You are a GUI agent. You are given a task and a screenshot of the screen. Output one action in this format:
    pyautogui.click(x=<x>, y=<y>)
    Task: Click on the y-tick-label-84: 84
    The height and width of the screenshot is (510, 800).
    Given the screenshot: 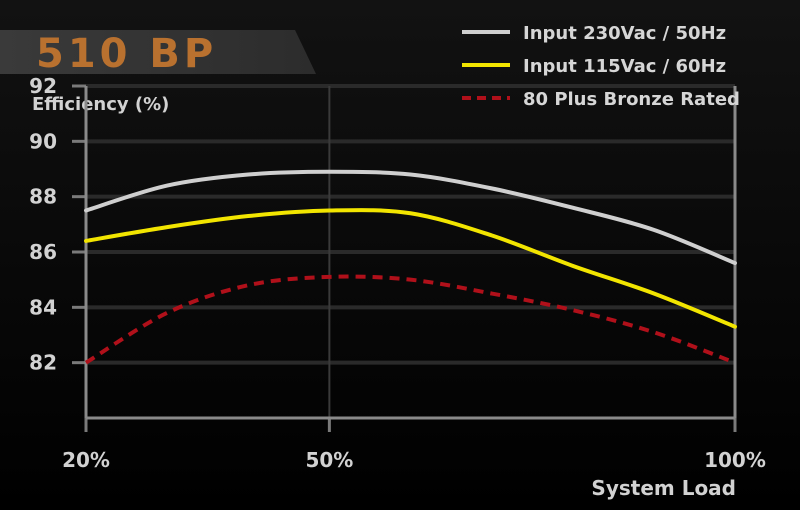 What is the action you would take?
    pyautogui.click(x=43, y=307)
    